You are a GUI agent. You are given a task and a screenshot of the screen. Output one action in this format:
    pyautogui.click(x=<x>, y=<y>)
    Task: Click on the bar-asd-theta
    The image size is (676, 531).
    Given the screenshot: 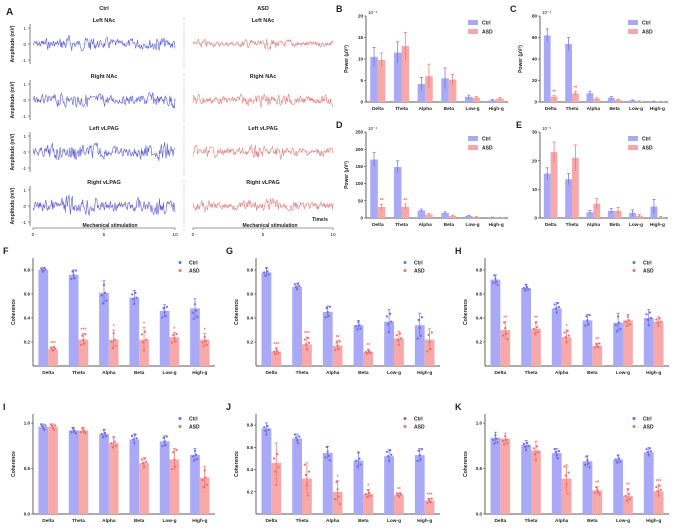 What is the action you would take?
    pyautogui.click(x=575, y=187)
    